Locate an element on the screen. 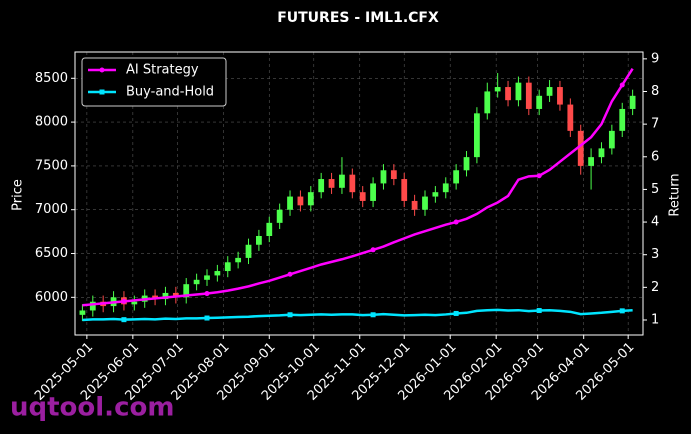 The width and height of the screenshot is (691, 434). y2-tick-label: 9 is located at coordinates (655, 58).